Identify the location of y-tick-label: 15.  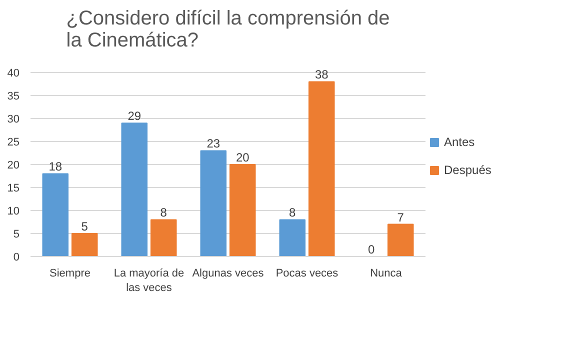
(13, 188).